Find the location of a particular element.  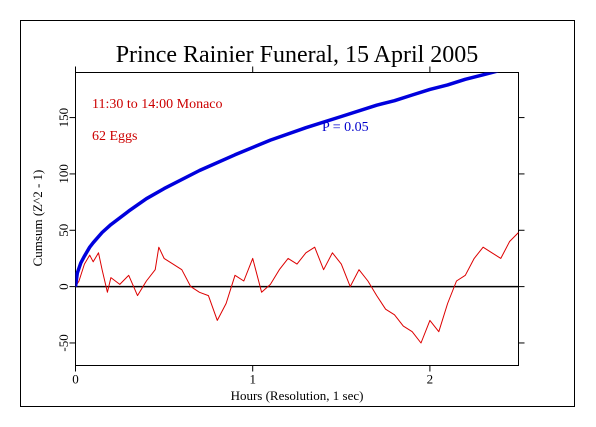

y-tick-label: 100 is located at coordinates (63, 174).